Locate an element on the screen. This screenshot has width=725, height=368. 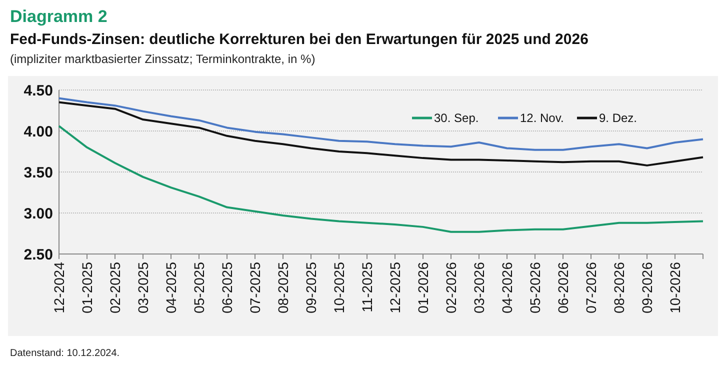
line-series is located at coordinates (381, 124).